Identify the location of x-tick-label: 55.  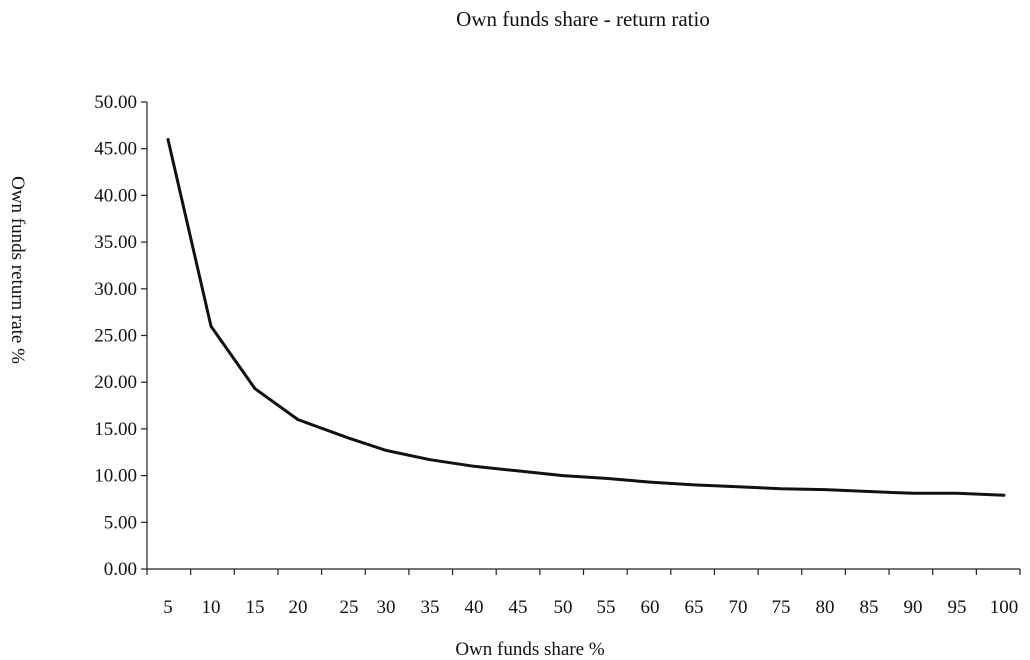
(606, 607).